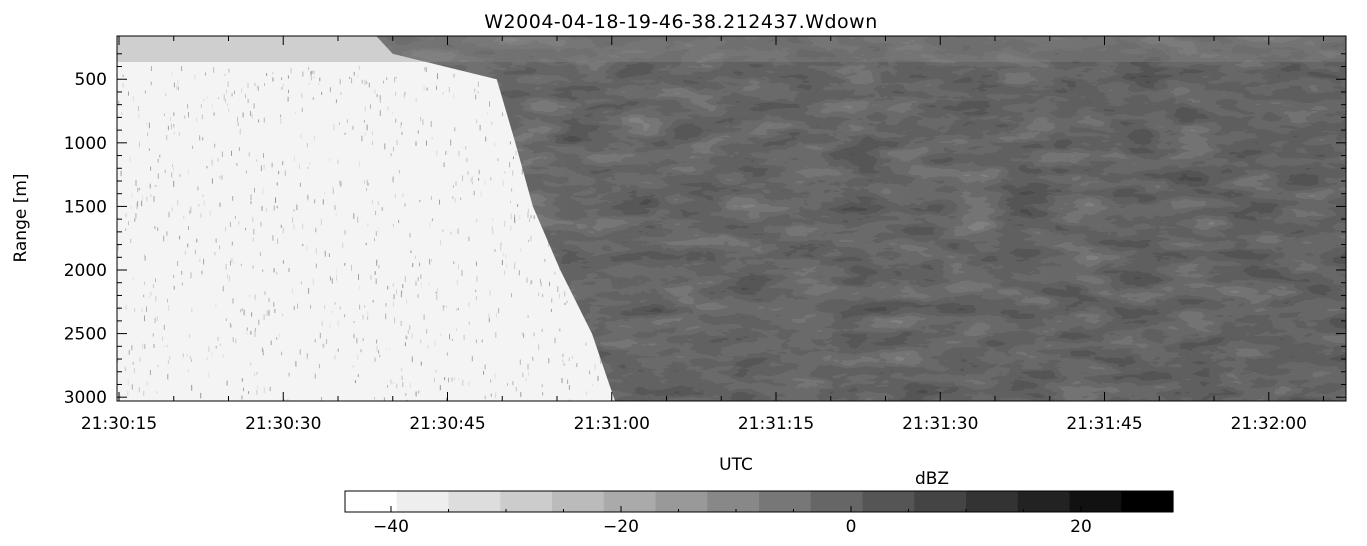 This screenshot has height=546, width=1367. Describe the element at coordinates (21, 217) in the screenshot. I see `y-axis-label: Range [m]` at that location.